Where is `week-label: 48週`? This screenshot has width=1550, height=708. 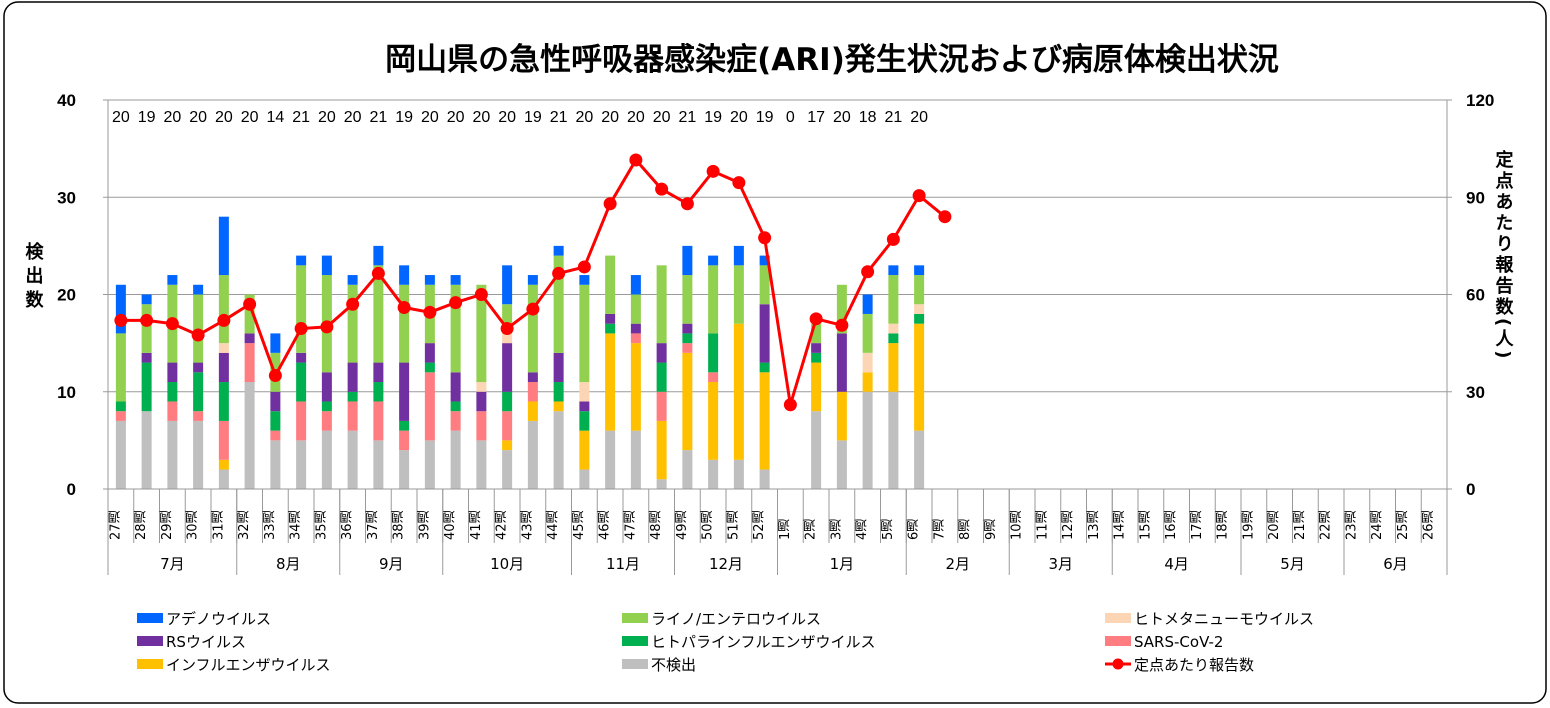 week-label: 48週 is located at coordinates (657, 525).